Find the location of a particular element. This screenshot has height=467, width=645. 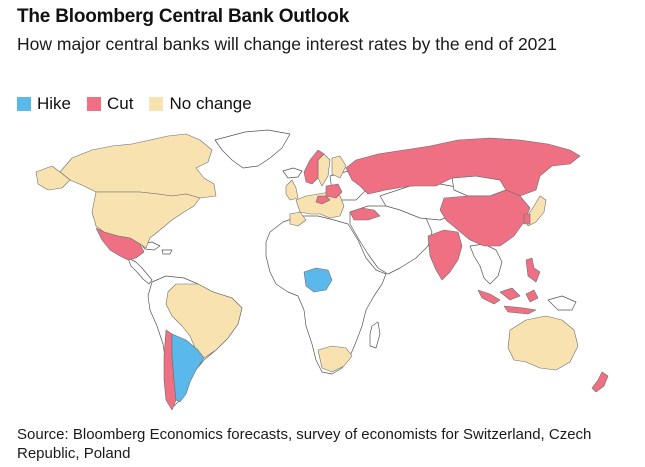

country-czech-republic is located at coordinates (323, 200).